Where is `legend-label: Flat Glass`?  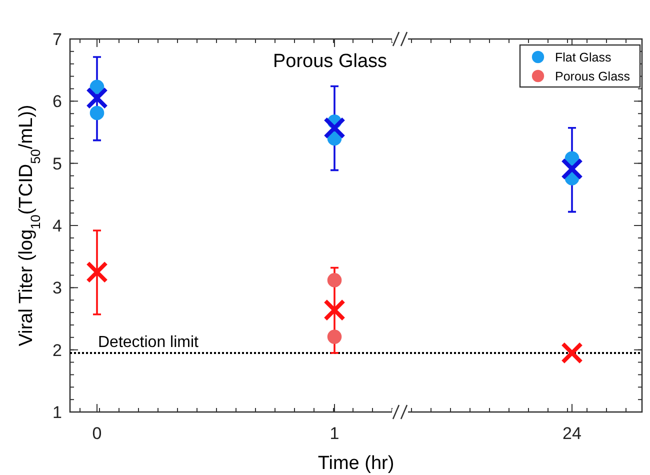 legend-label: Flat Glass is located at coordinates (583, 57).